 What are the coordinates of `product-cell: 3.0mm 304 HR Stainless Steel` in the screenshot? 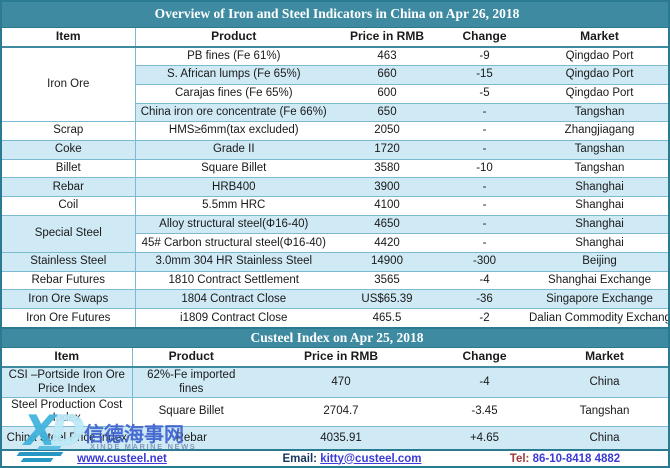 It's located at (233, 262).